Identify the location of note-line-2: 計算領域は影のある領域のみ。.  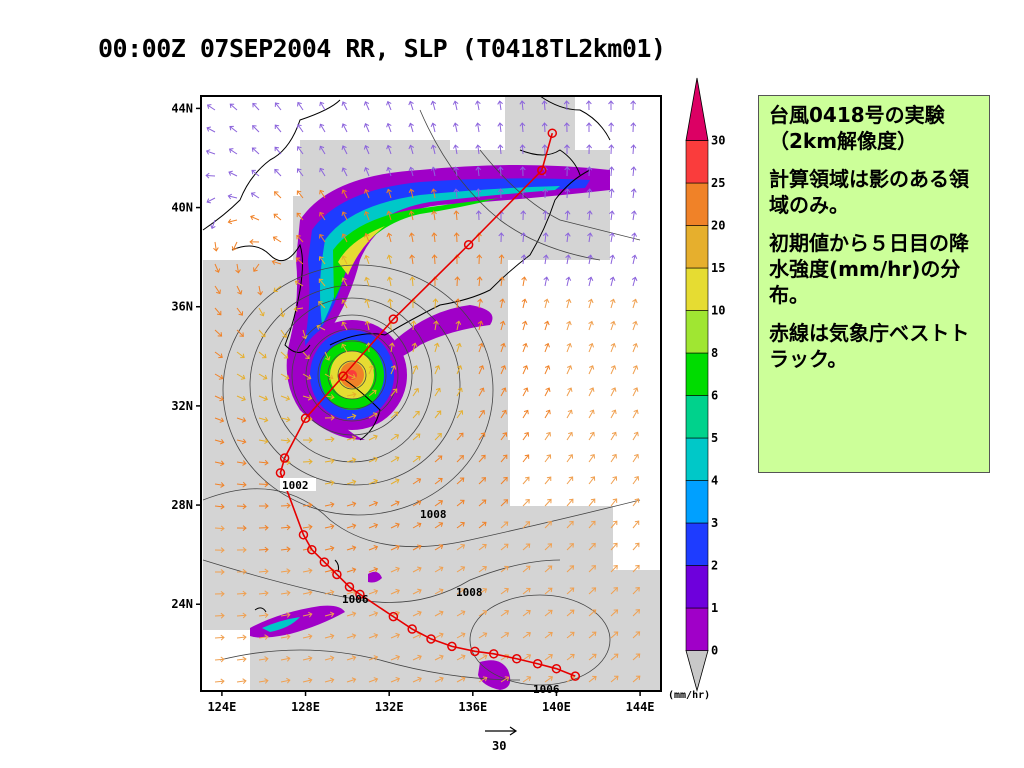
(869, 192).